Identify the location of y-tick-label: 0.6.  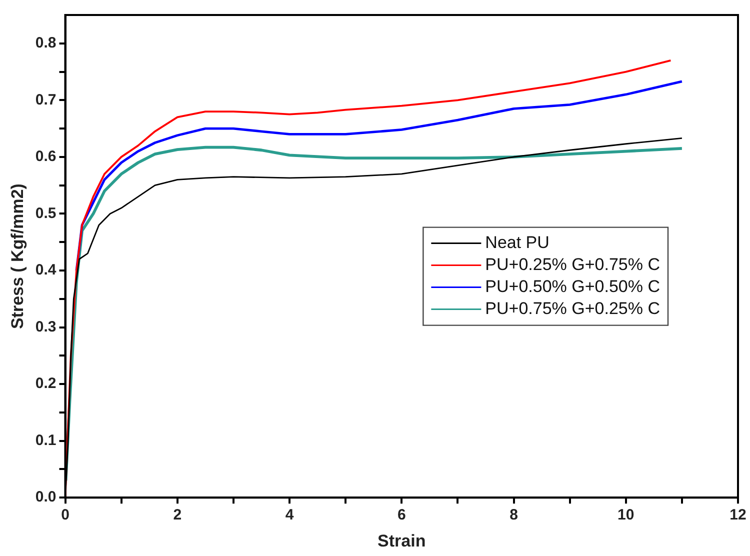
(45, 157).